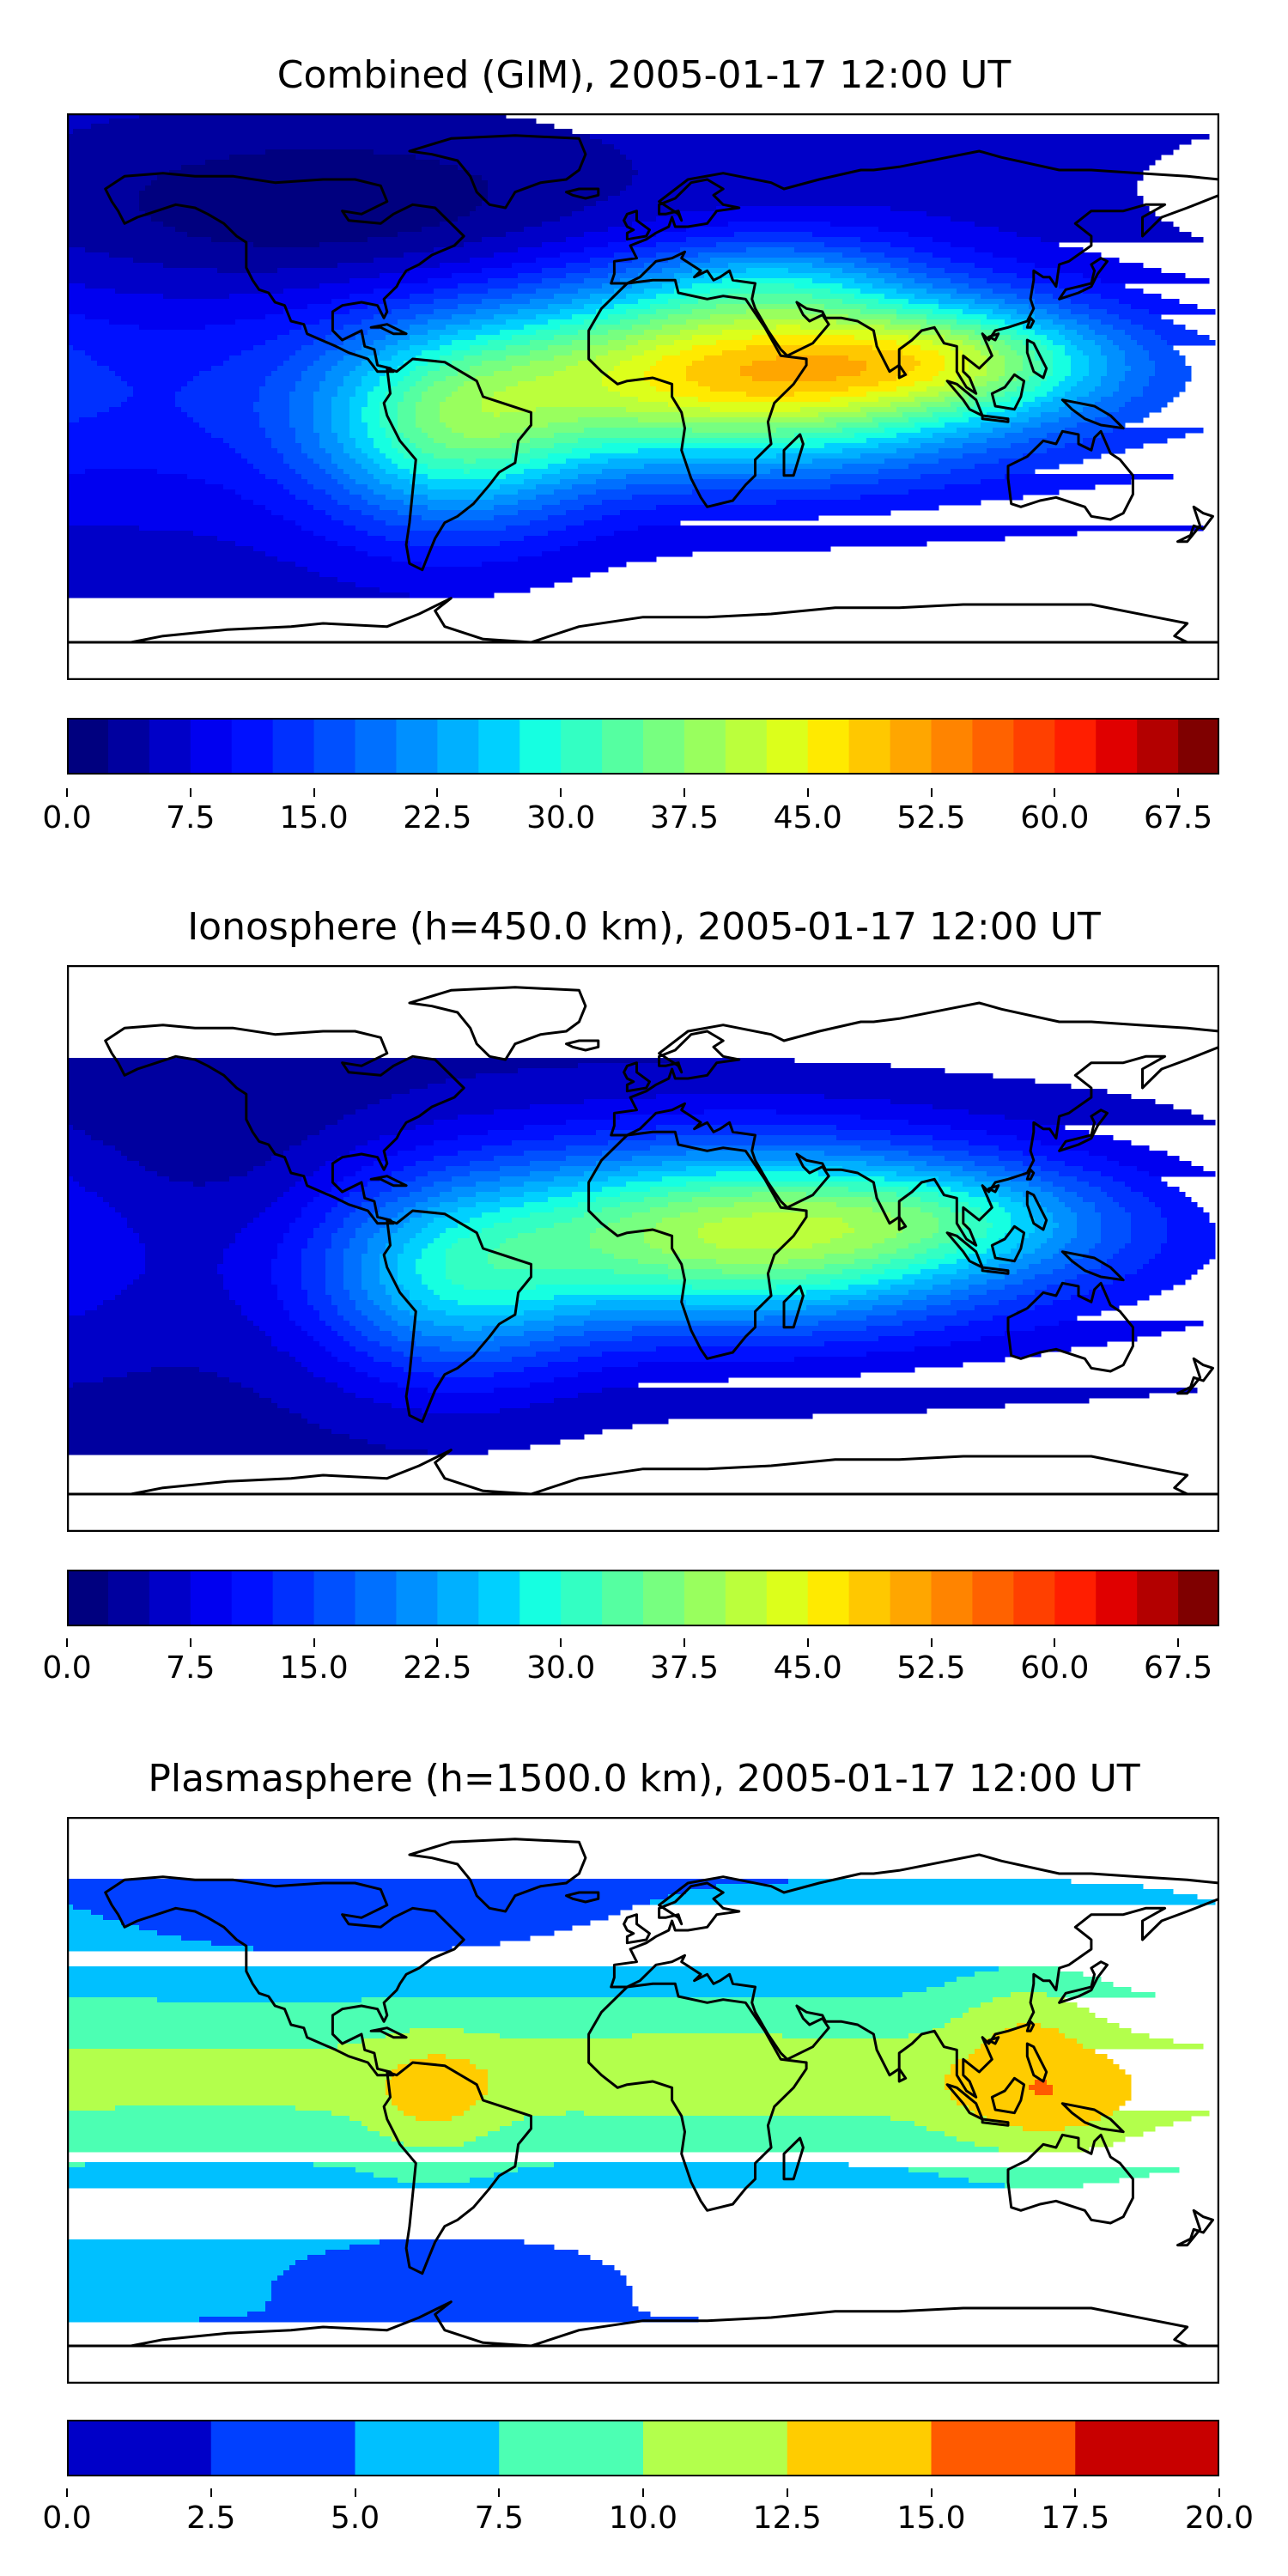 The width and height of the screenshot is (1288, 2576). Describe the element at coordinates (994, 2041) in the screenshot. I see `coastline-hainan` at that location.